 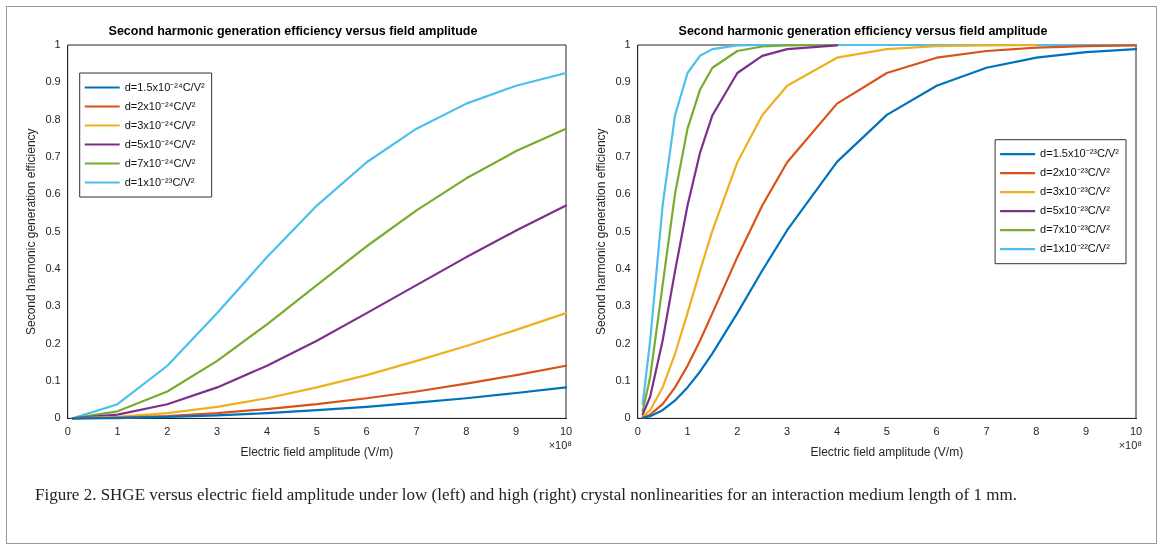 I want to click on legend-label: d=5x10⁻²³C/V², so click(x=1075, y=210).